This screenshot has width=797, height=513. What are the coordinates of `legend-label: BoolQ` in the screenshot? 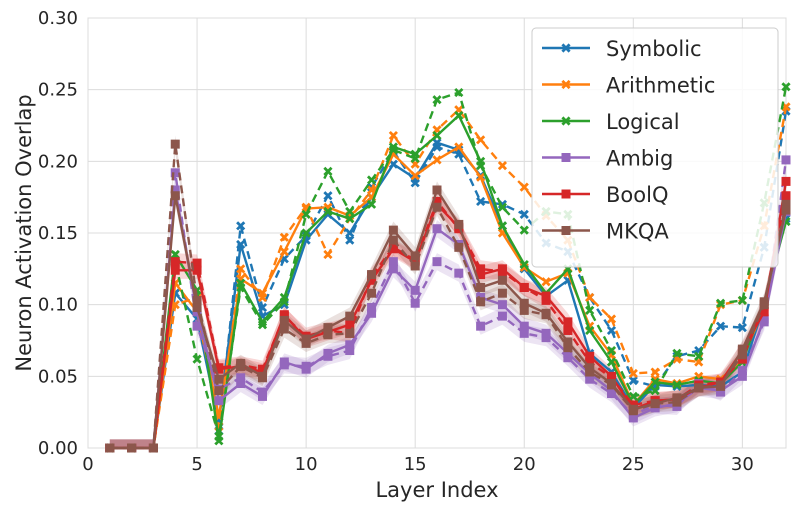 It's located at (637, 195).